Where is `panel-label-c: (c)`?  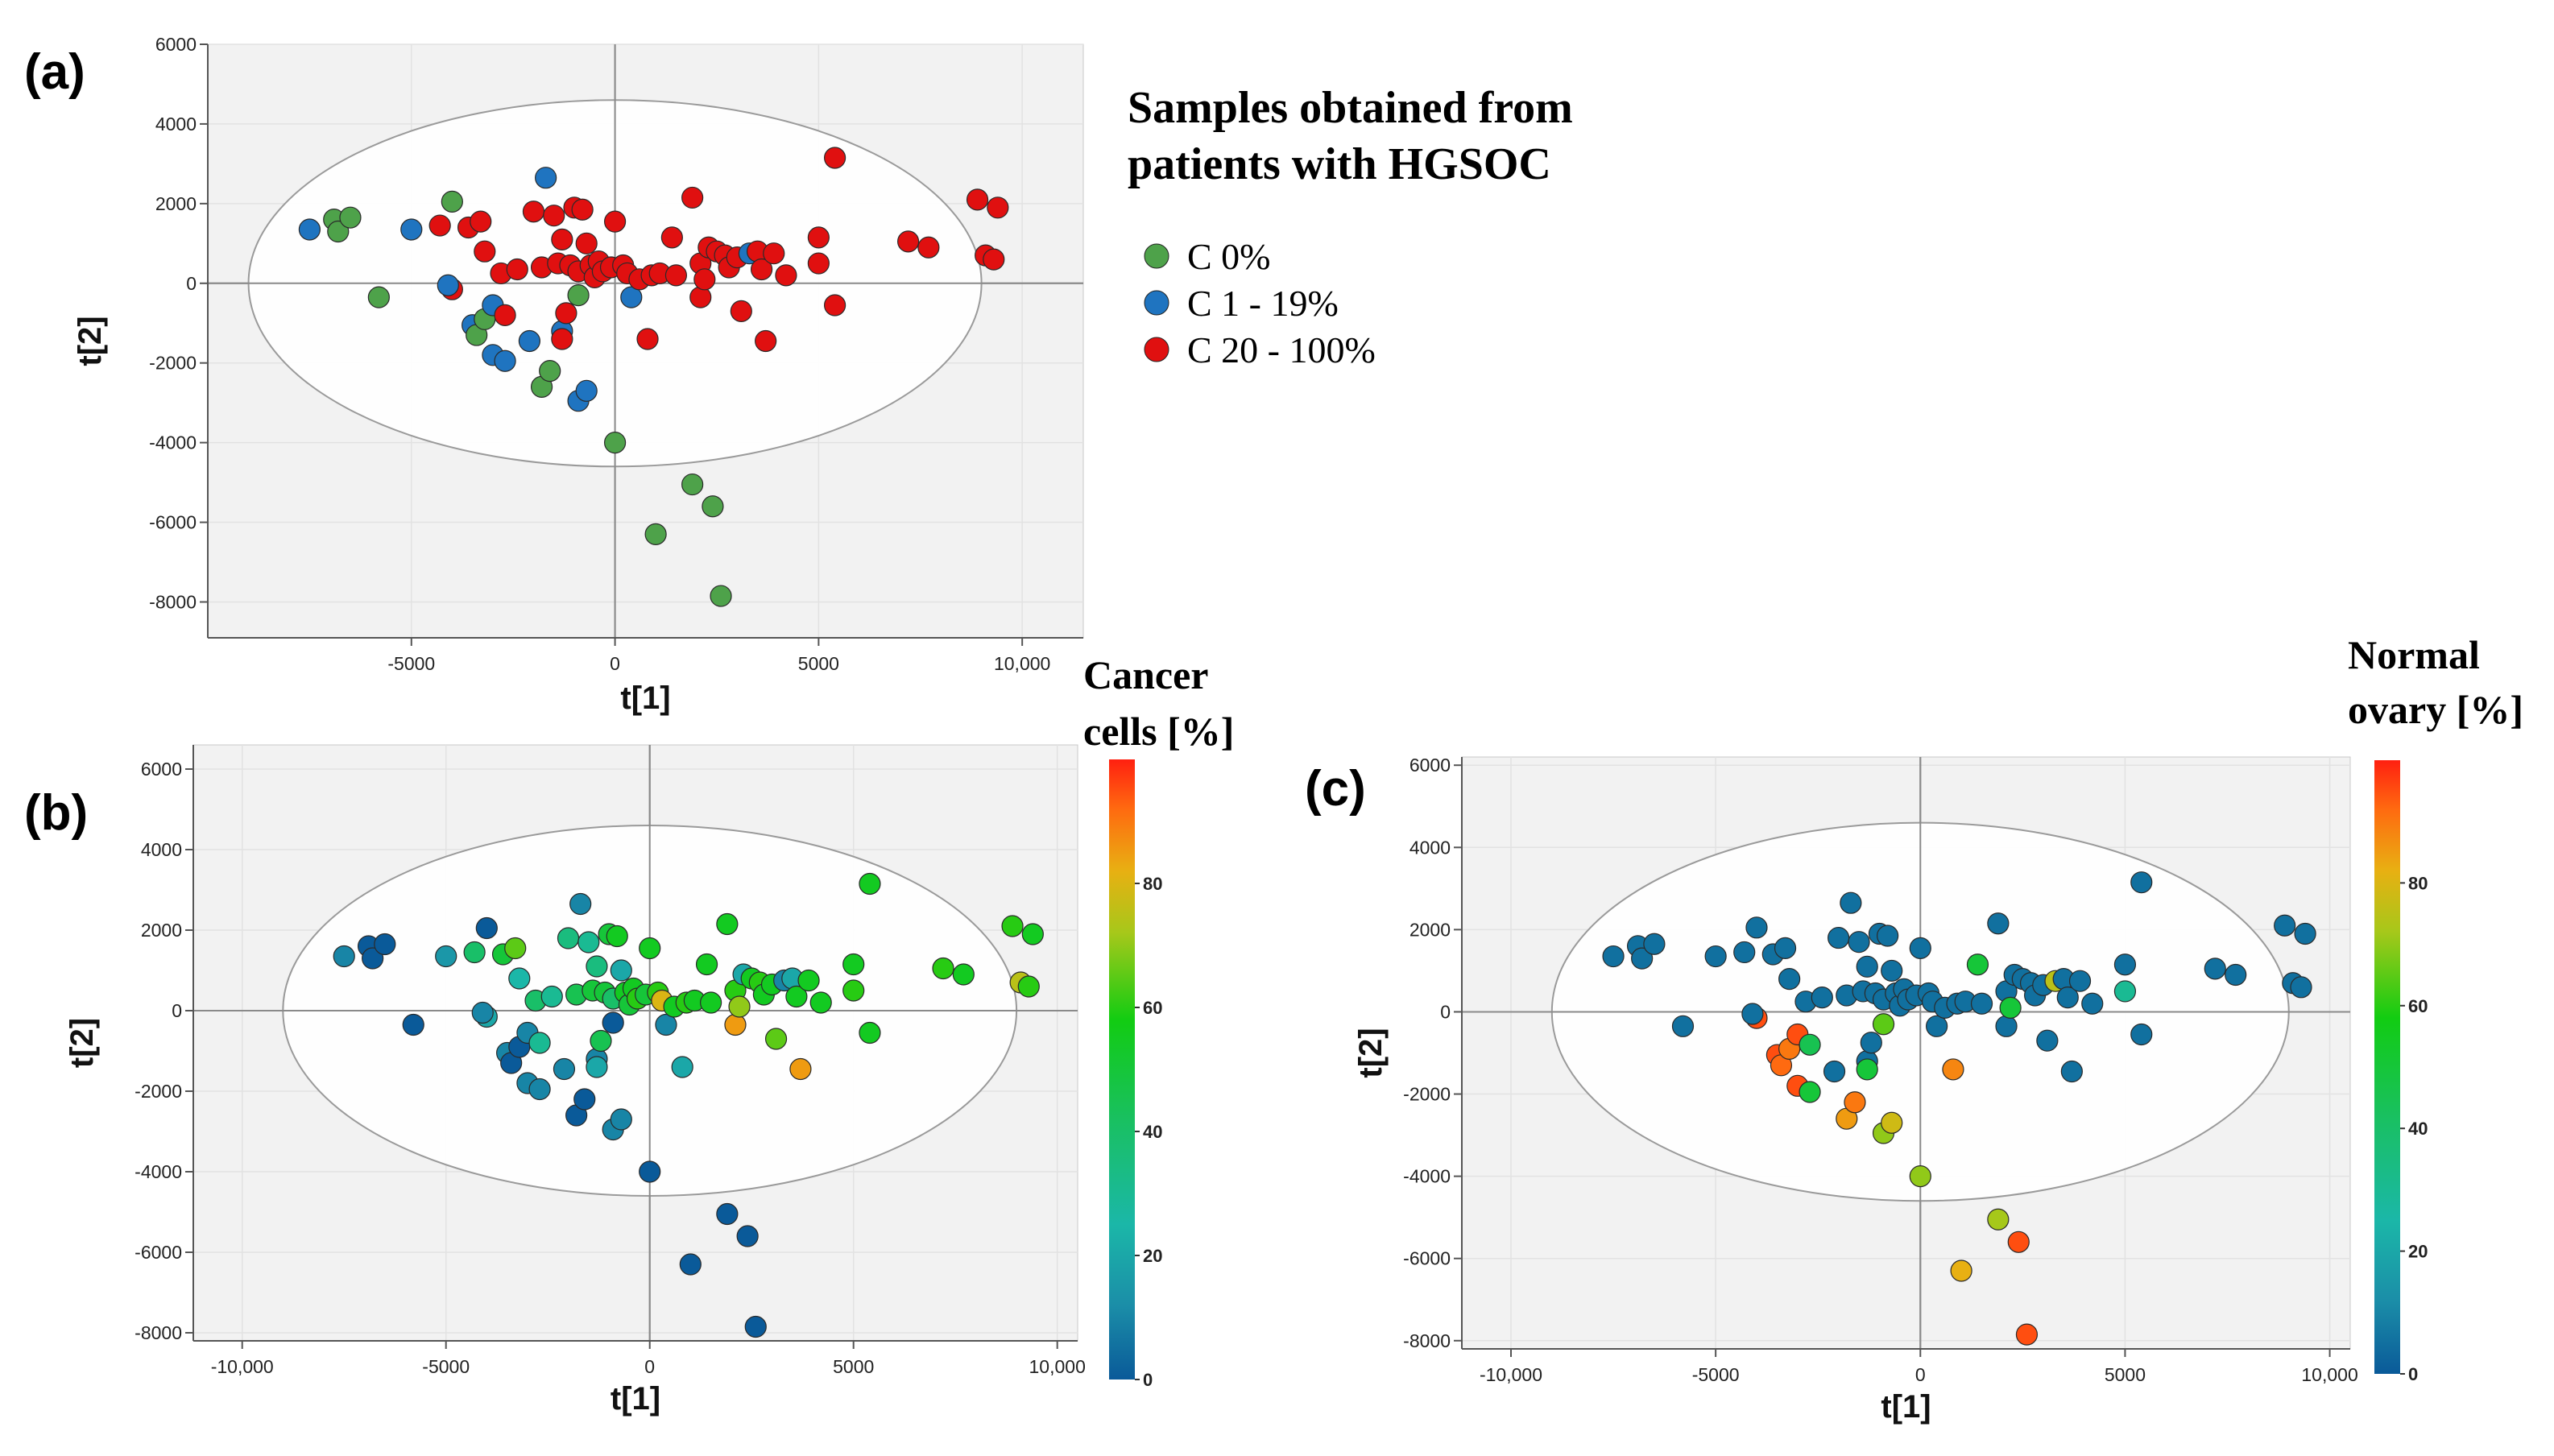
panel-label-c: (c) is located at coordinates (1336, 789).